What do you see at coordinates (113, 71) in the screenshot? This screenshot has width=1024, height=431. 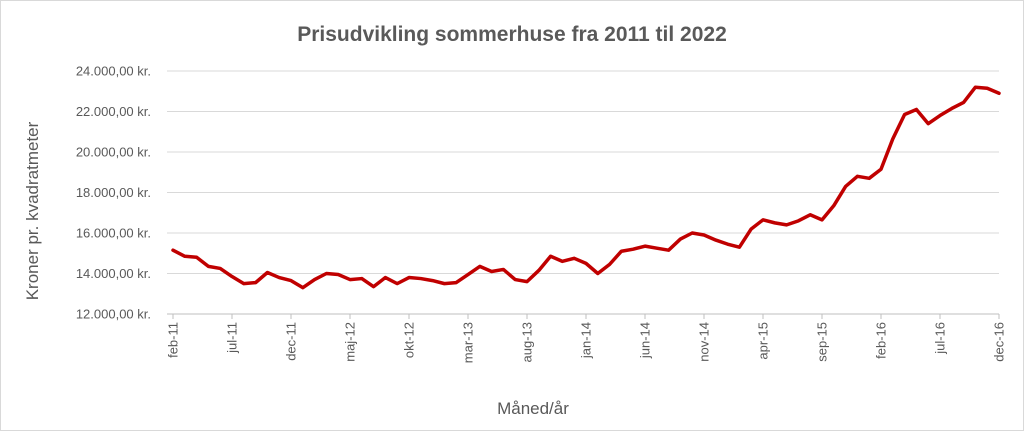 I see `y-tick-label: 24.000,00 kr.` at bounding box center [113, 71].